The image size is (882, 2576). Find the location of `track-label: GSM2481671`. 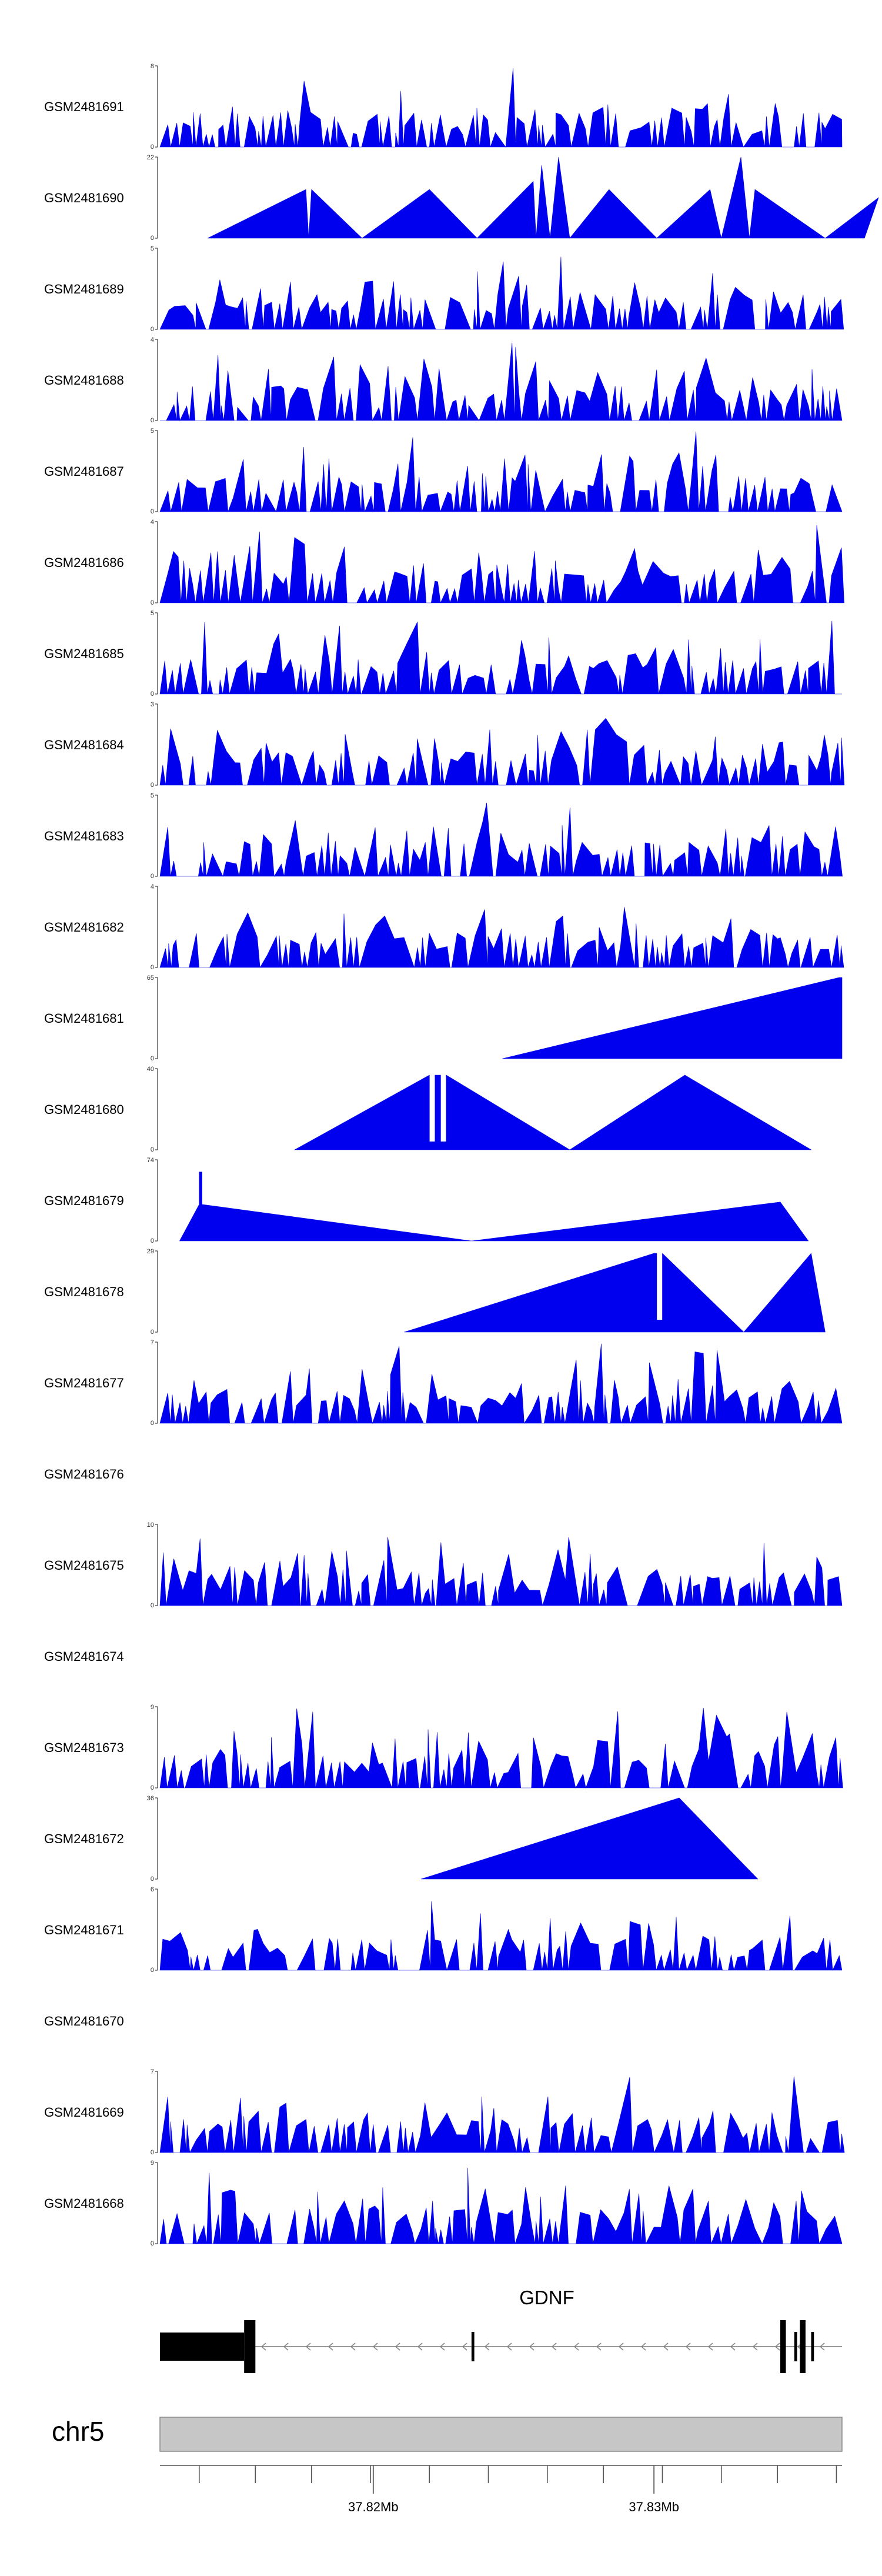

track-label: GSM2481671 is located at coordinates (84, 1930).